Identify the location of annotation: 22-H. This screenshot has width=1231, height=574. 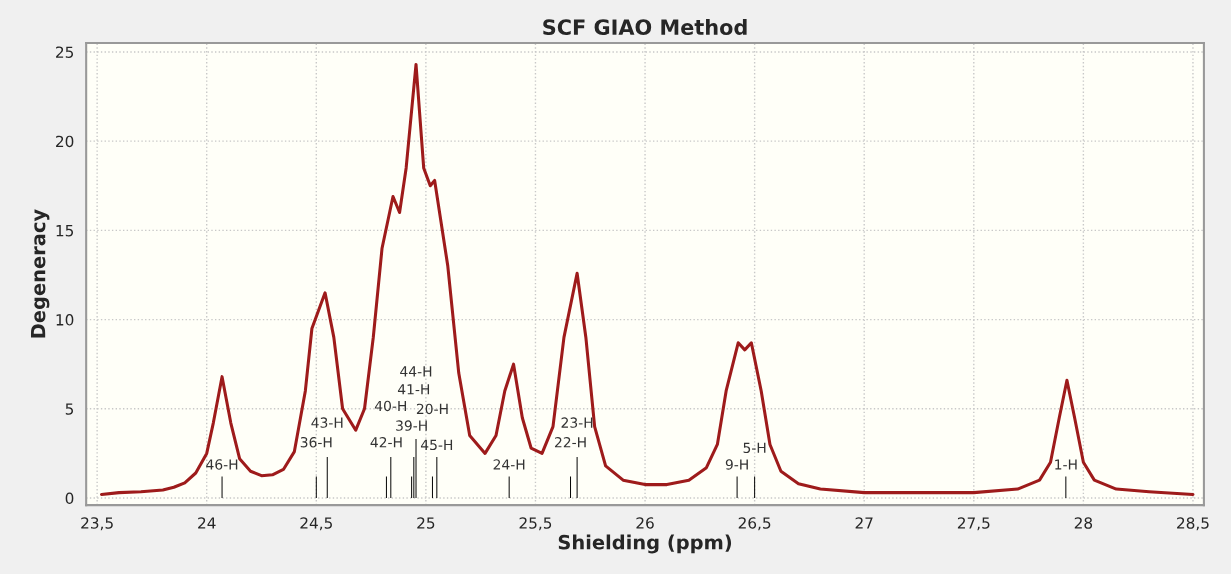
(570, 442).